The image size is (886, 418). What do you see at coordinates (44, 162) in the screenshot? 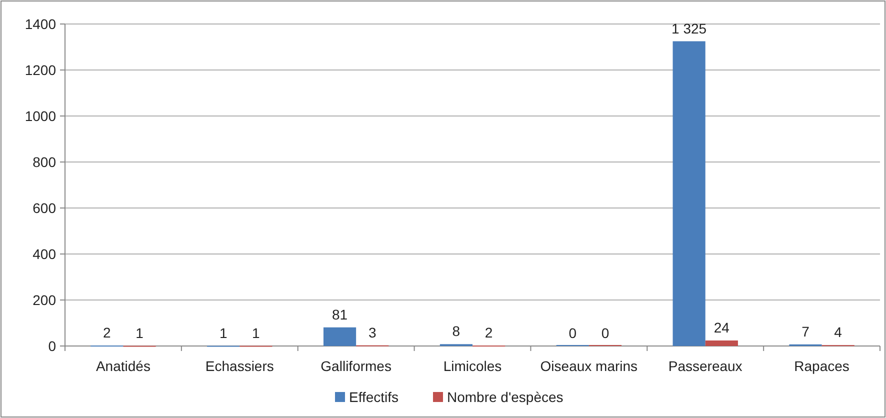
I see `y-tick-label: 800` at bounding box center [44, 162].